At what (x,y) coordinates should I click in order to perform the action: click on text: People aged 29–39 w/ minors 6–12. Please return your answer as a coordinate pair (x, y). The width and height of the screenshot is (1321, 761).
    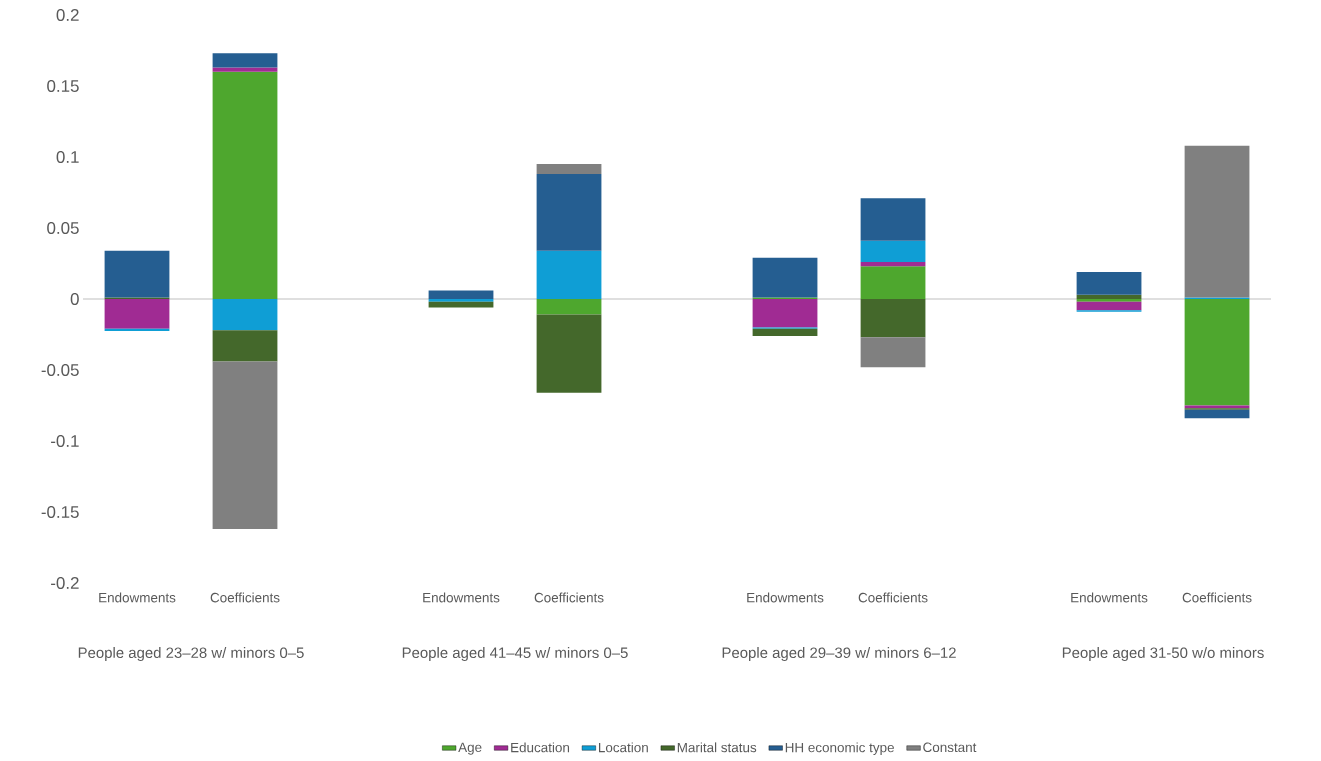
    Looking at the image, I should click on (839, 654).